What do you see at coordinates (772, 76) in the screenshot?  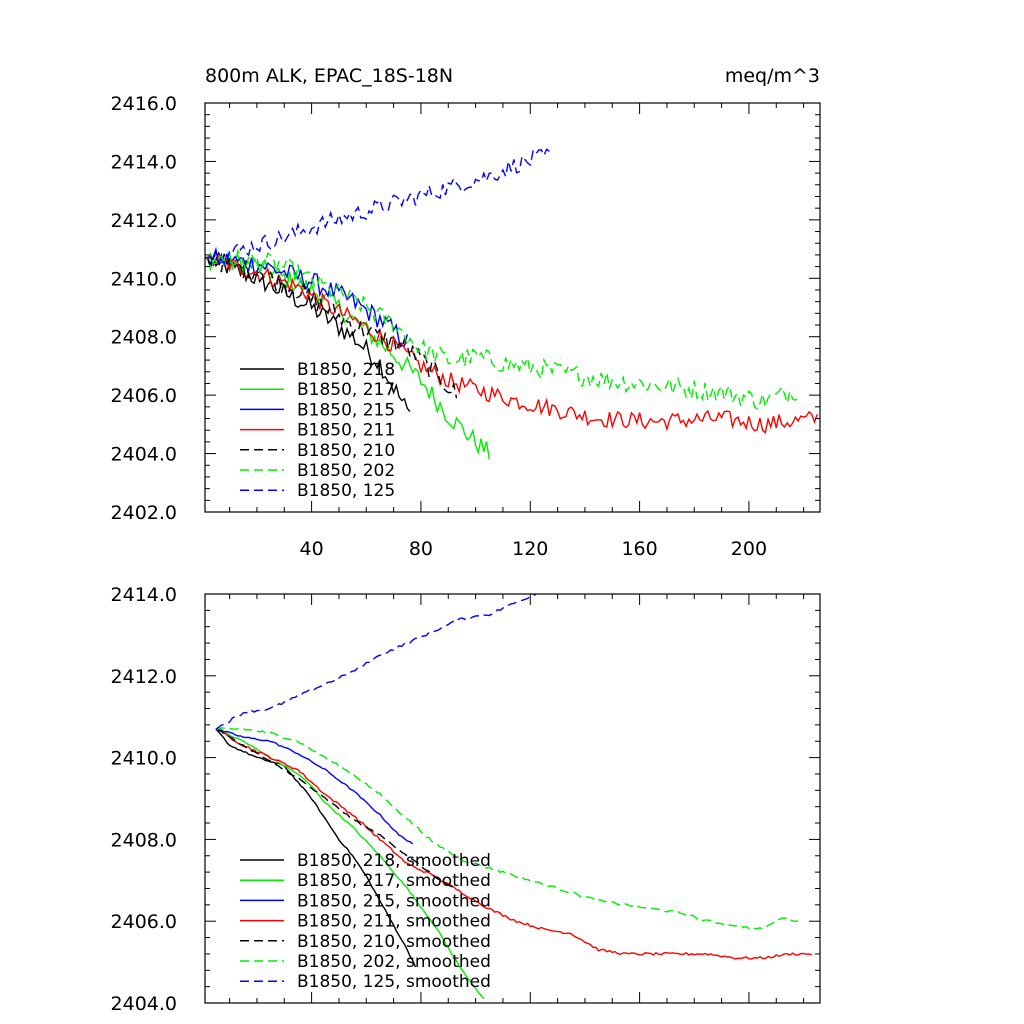 I see `units-label: meq/m^3` at bounding box center [772, 76].